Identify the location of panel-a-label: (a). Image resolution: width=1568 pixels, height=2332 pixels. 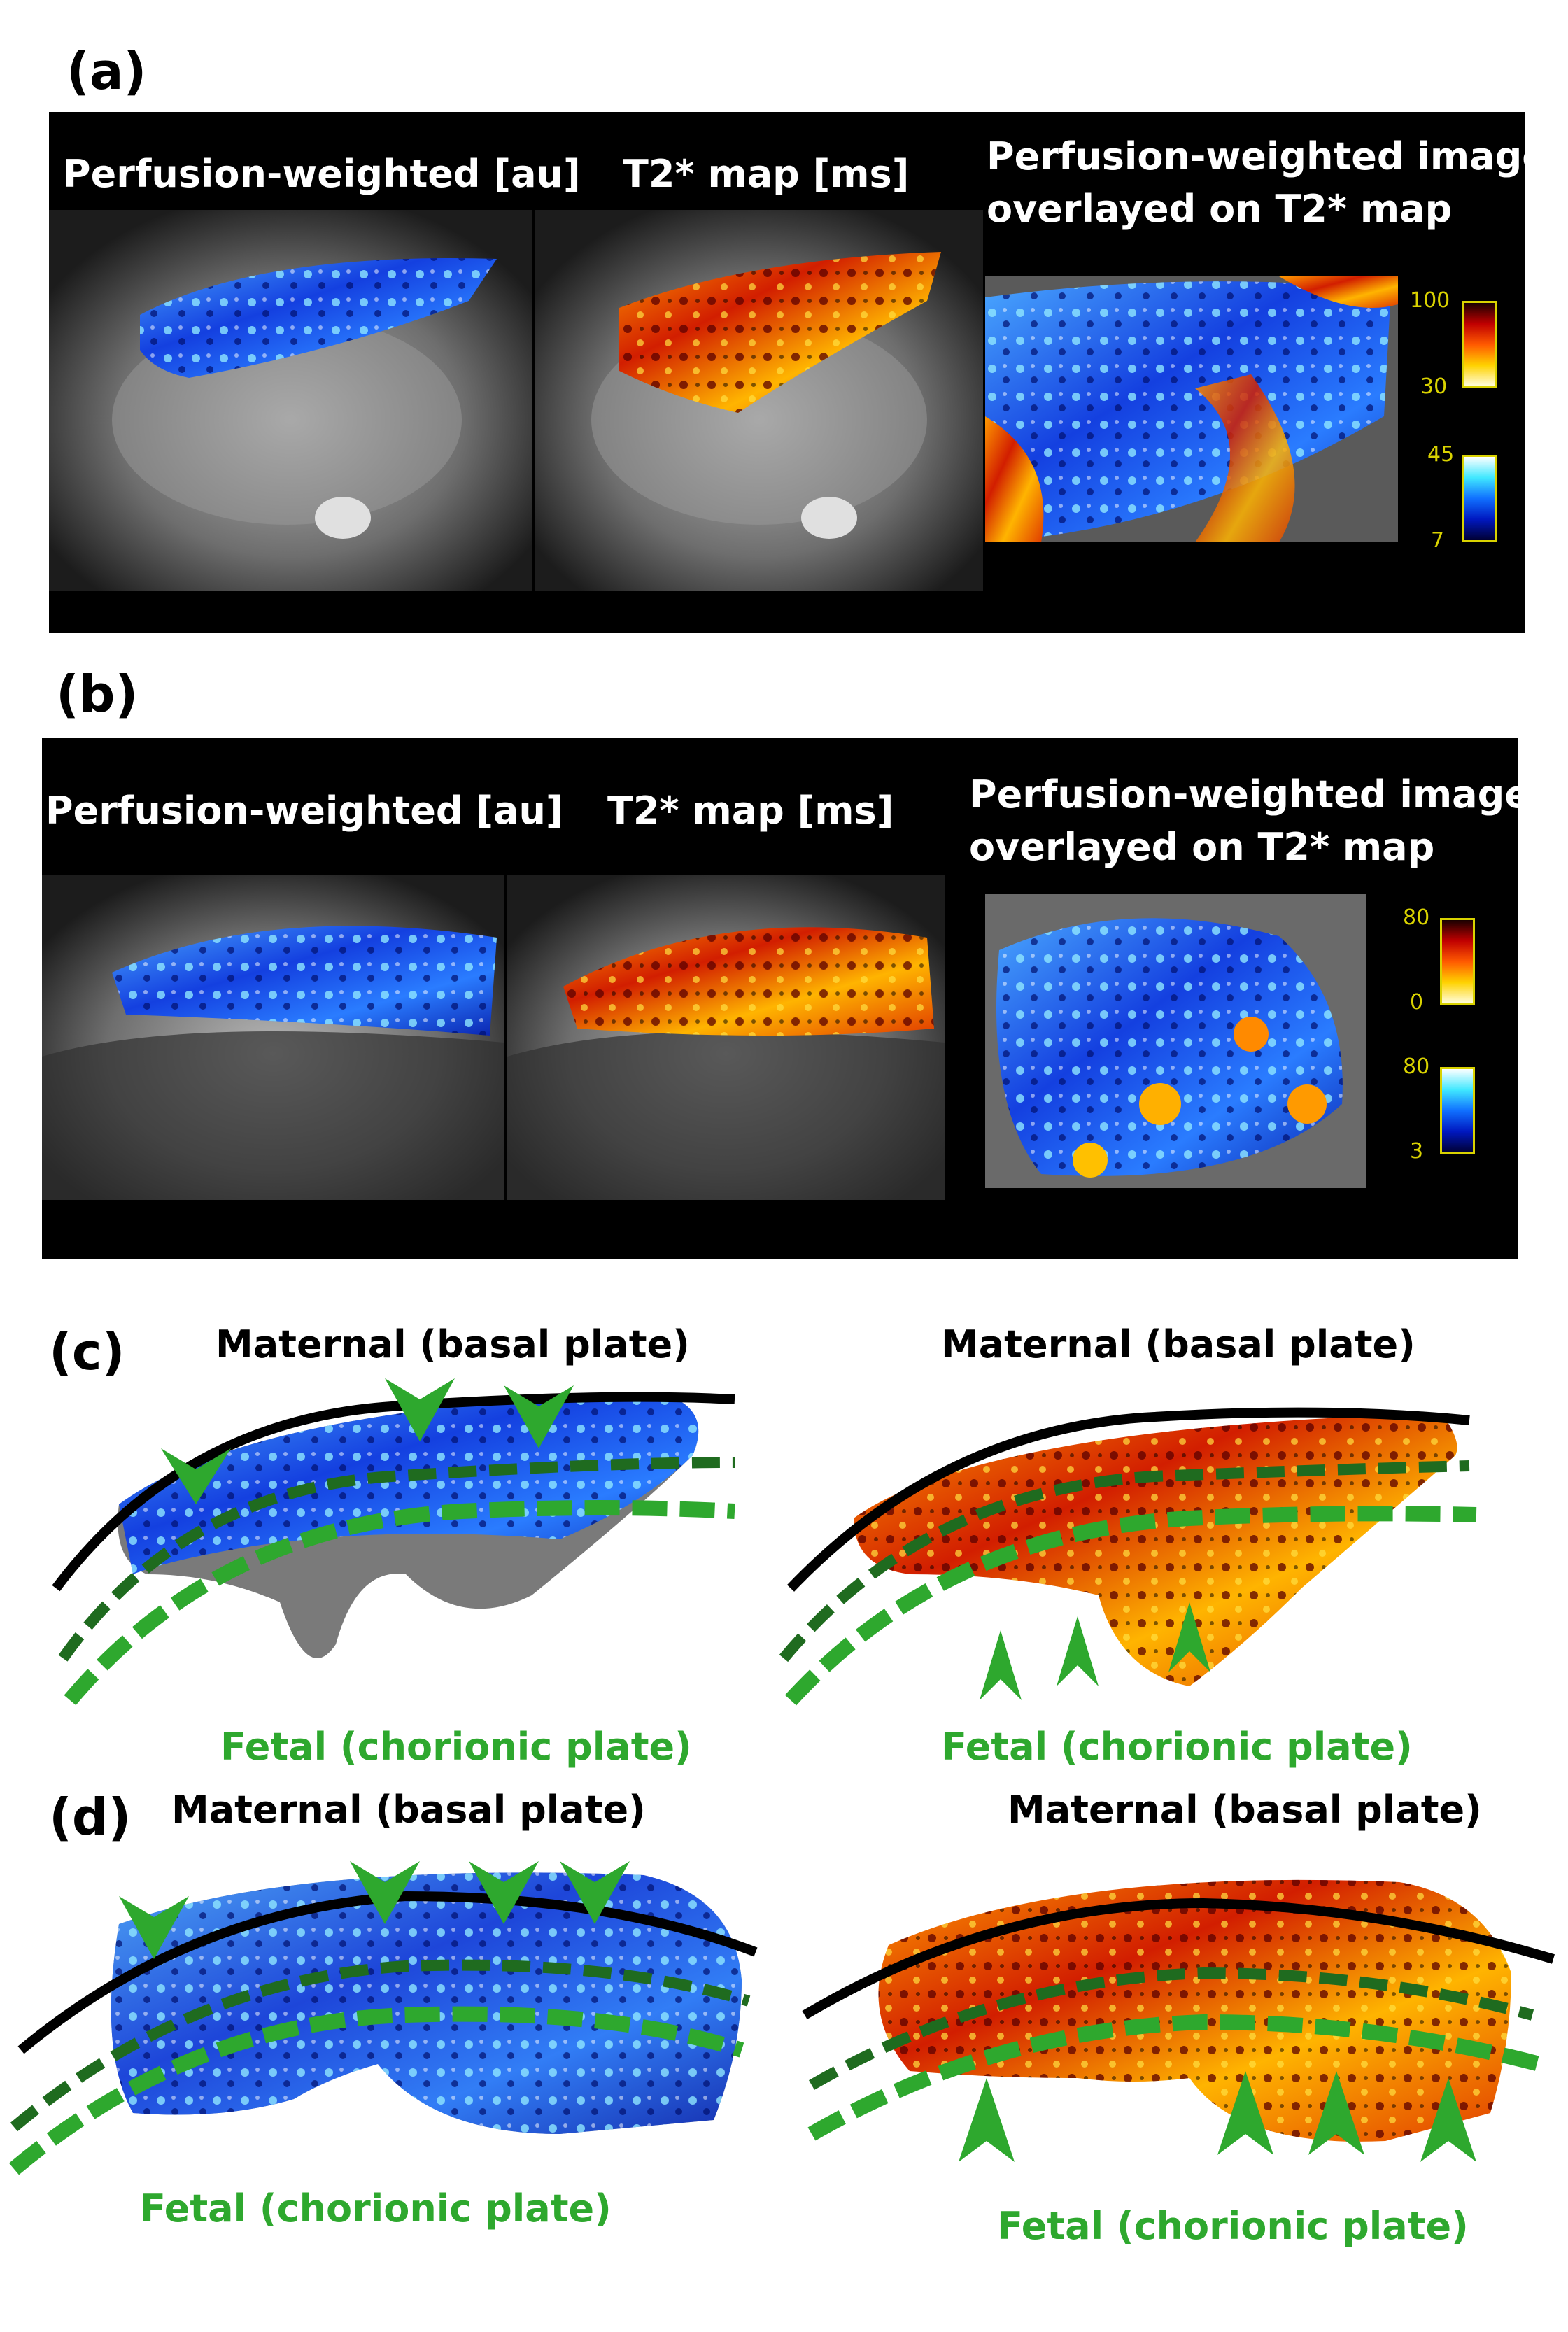
(106, 72).